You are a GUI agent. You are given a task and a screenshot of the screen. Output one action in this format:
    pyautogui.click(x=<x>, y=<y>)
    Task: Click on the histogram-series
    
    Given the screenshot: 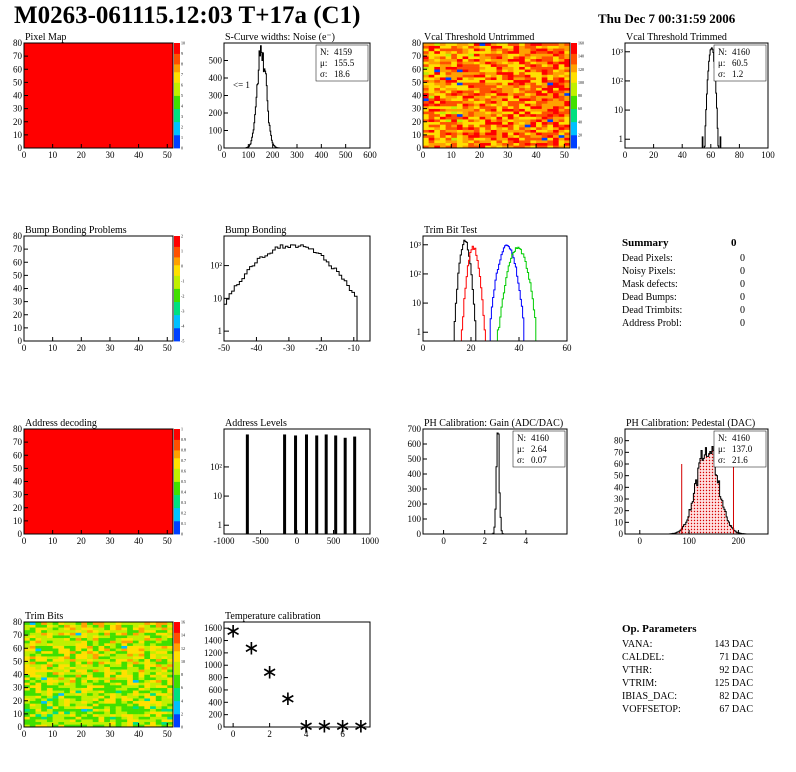 What is the action you would take?
    pyautogui.click(x=290, y=292)
    